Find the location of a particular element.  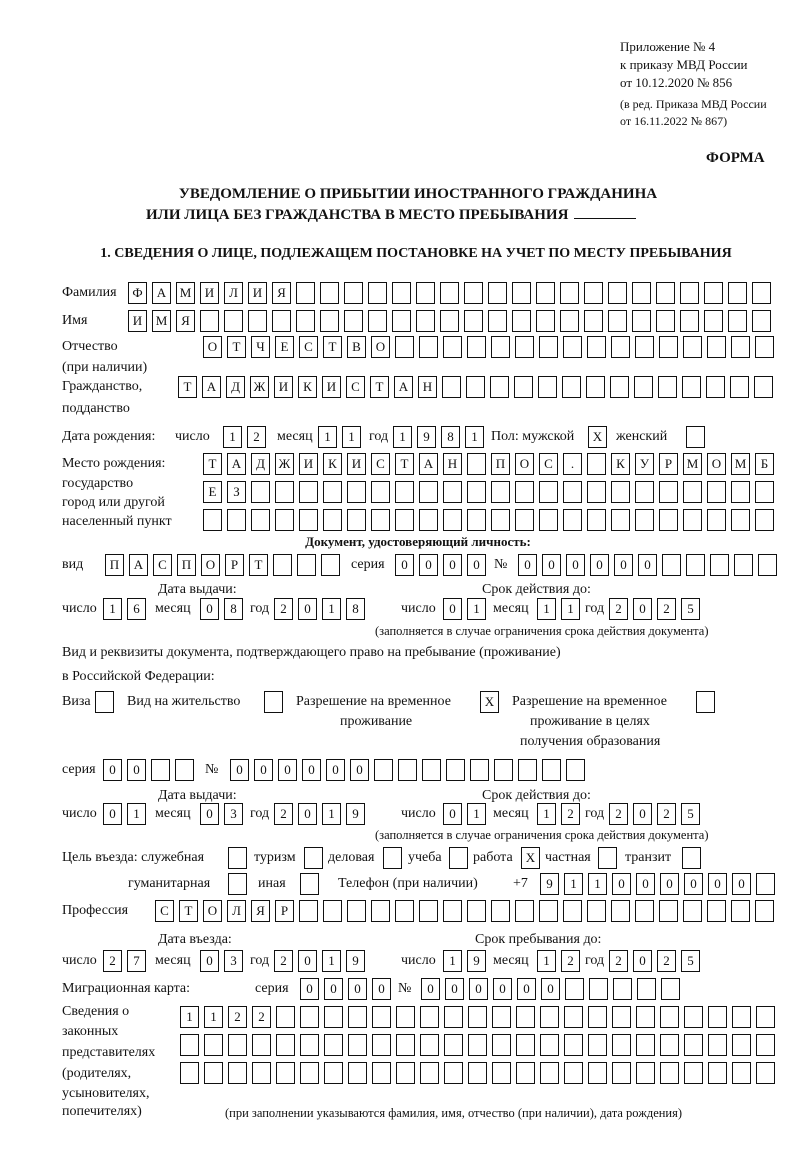

char-cell: Я is located at coordinates (281, 293).